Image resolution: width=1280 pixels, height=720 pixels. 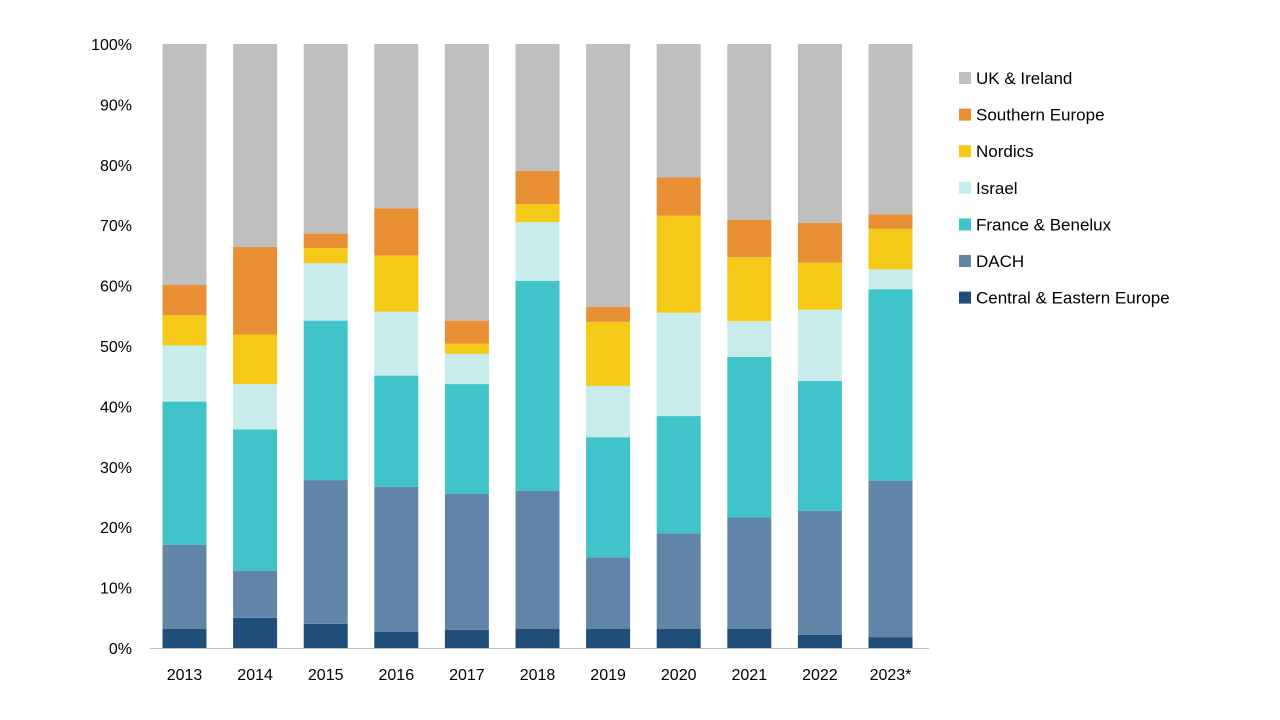 What do you see at coordinates (396, 639) in the screenshot?
I see `bar-segment-central-and-eastern-europe-2016` at bounding box center [396, 639].